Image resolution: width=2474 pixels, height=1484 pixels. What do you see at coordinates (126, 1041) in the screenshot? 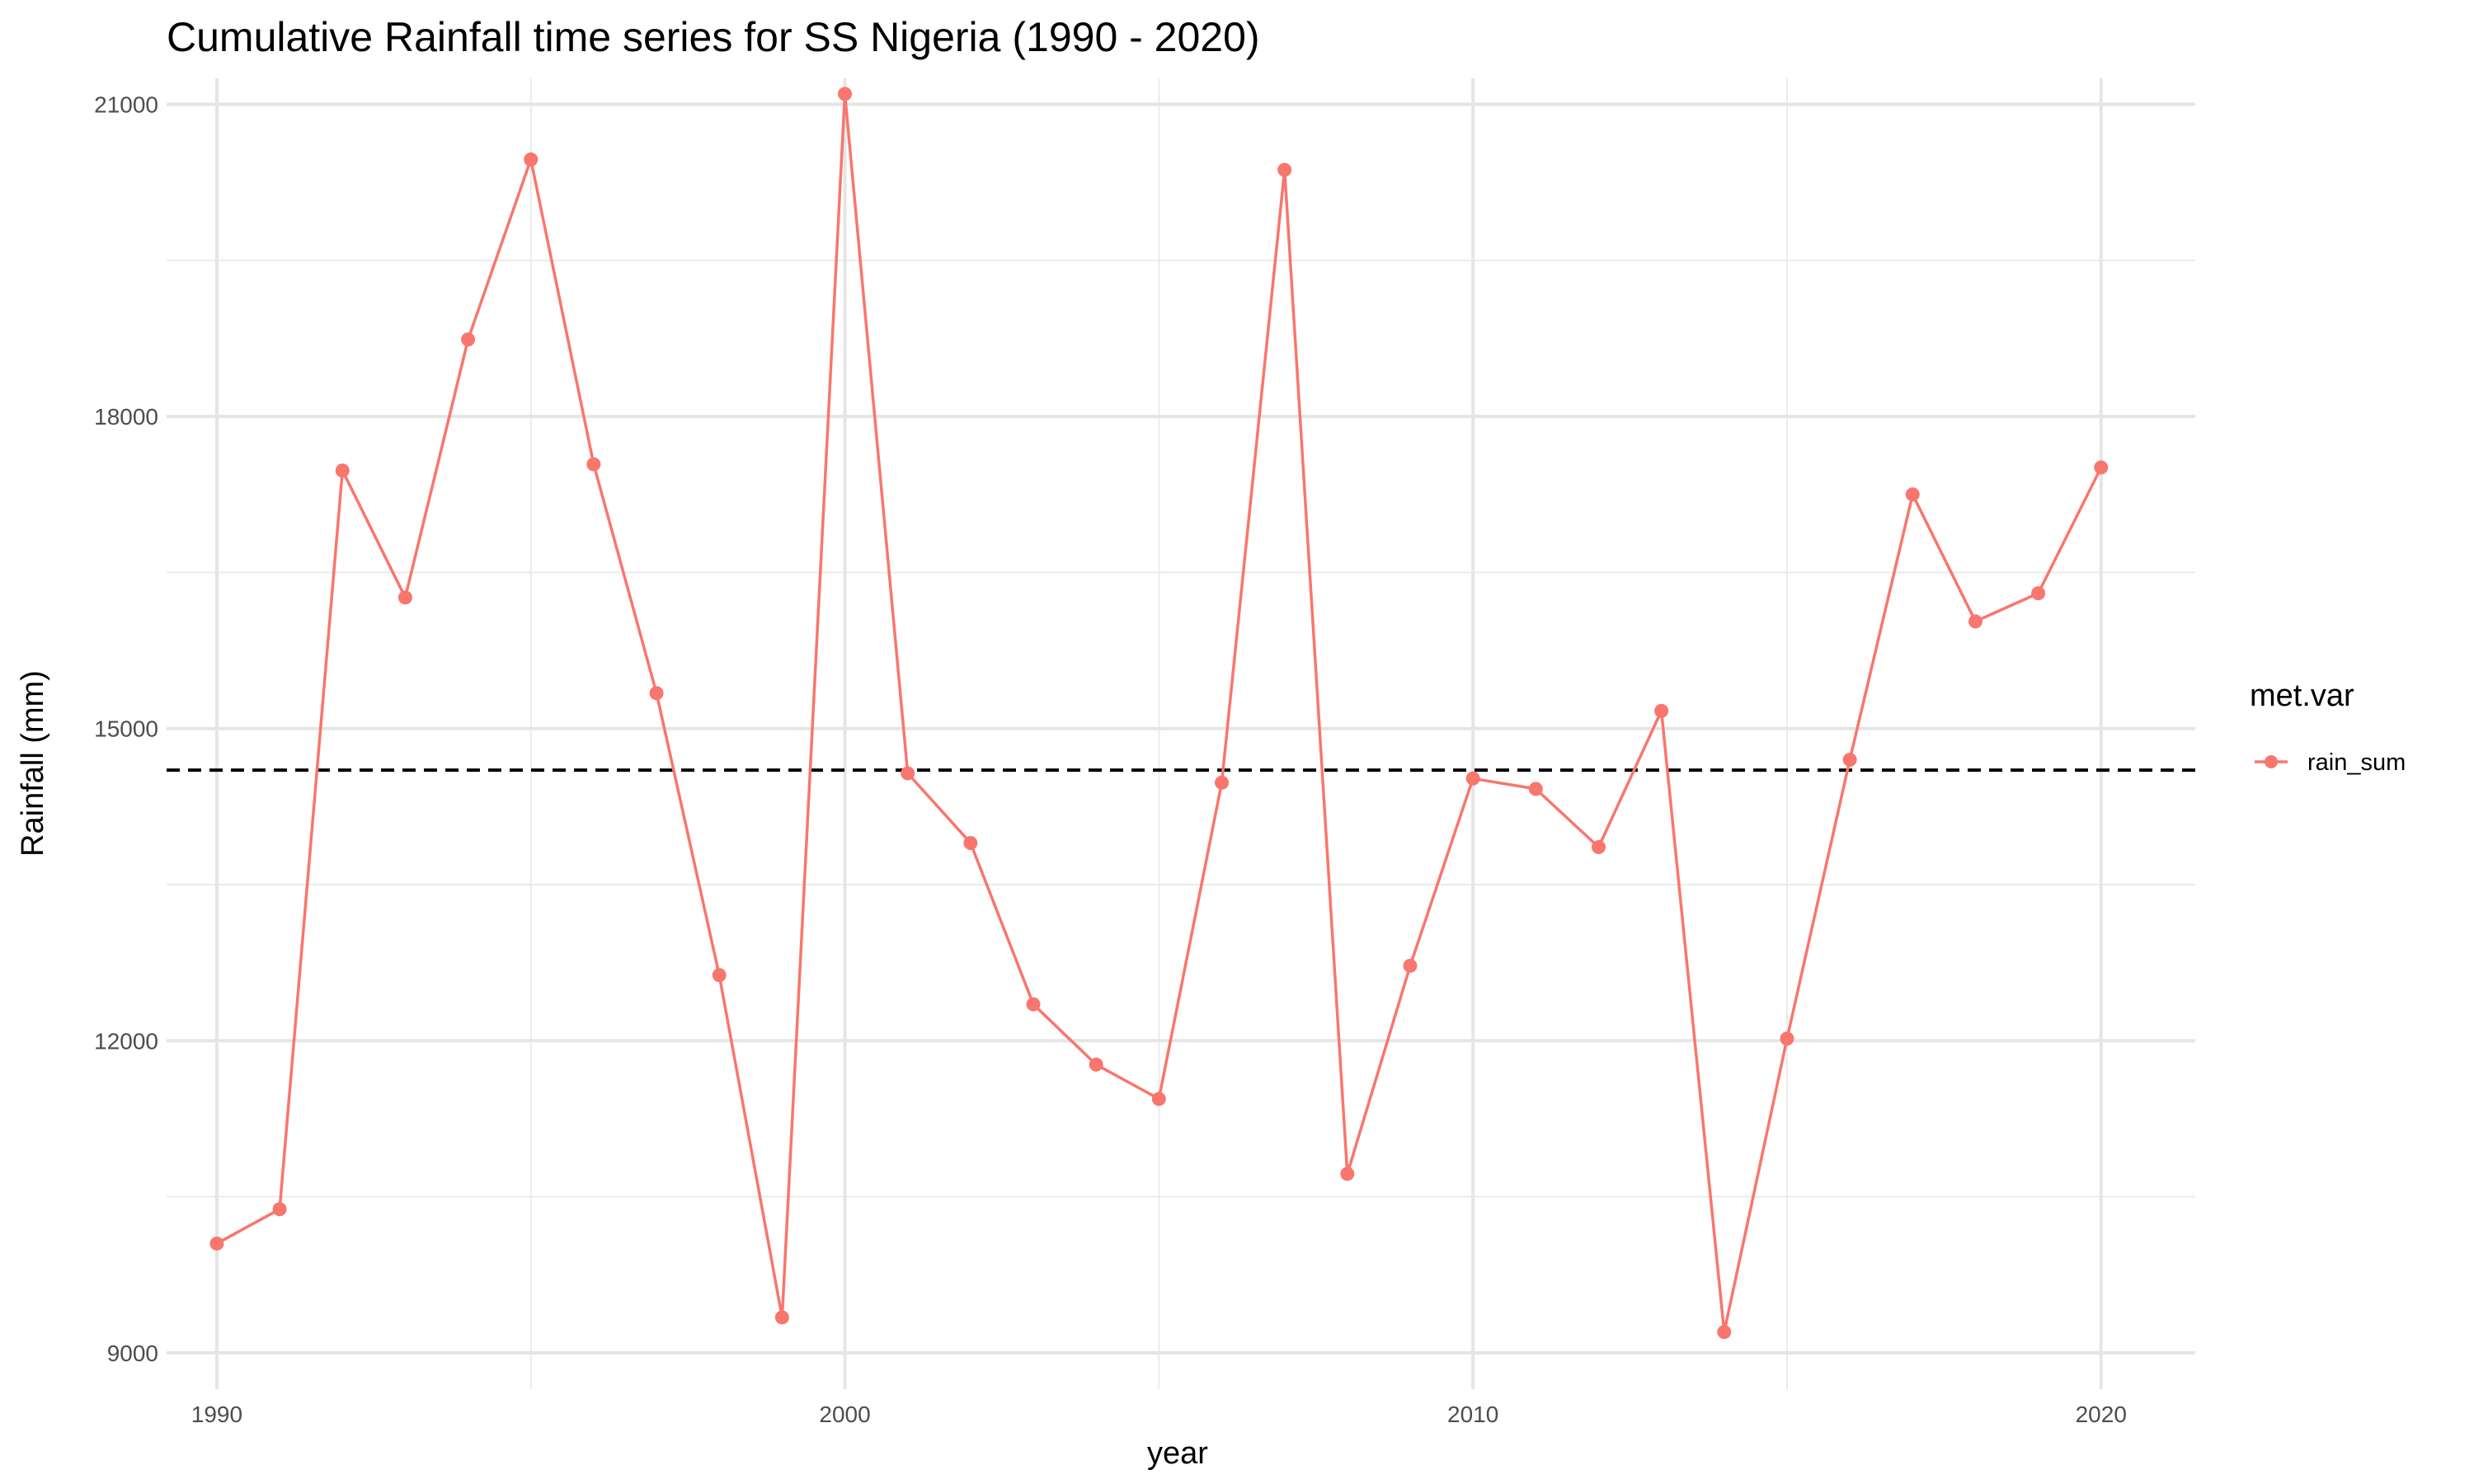
I see `y-tick-label: 12000` at bounding box center [126, 1041].